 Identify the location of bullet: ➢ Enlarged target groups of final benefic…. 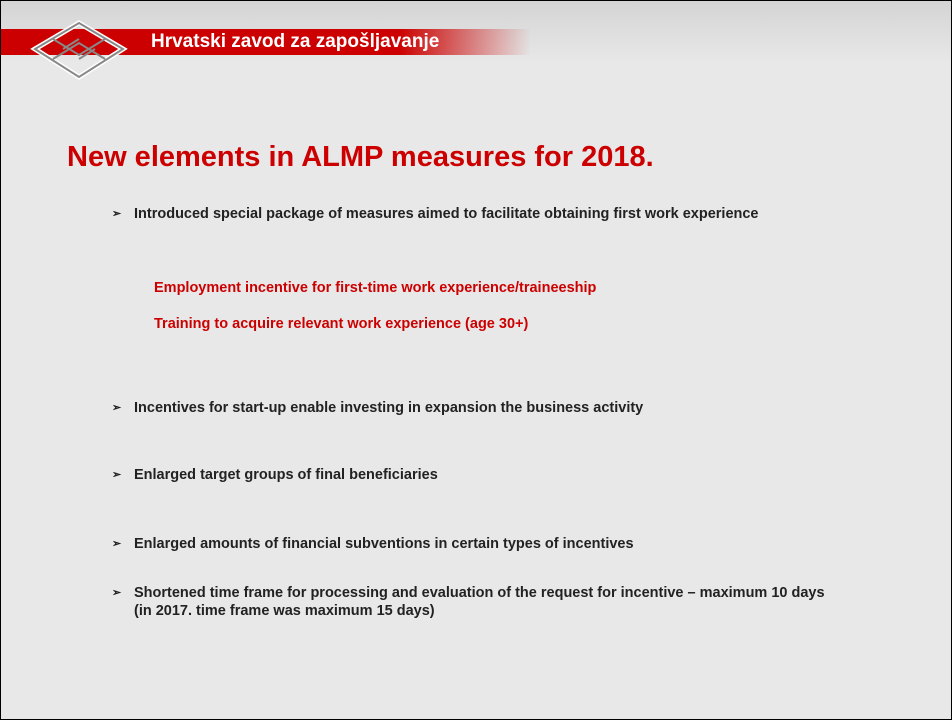
(275, 475).